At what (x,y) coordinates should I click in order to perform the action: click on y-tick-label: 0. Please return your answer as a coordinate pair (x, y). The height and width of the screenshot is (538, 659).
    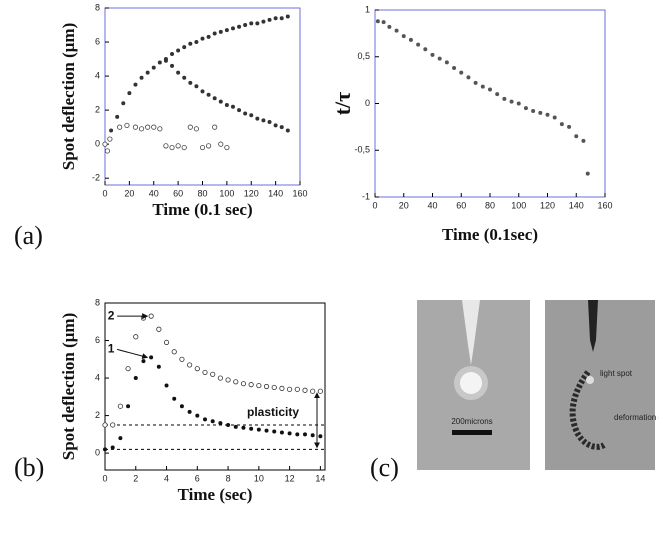
    Looking at the image, I should click on (367, 103).